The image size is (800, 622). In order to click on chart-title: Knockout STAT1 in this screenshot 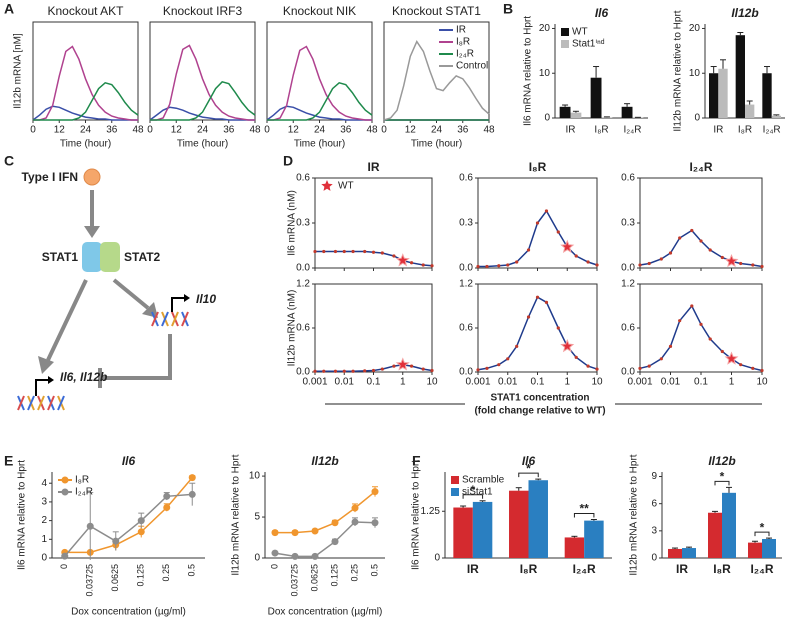, I will do `click(436, 11)`.